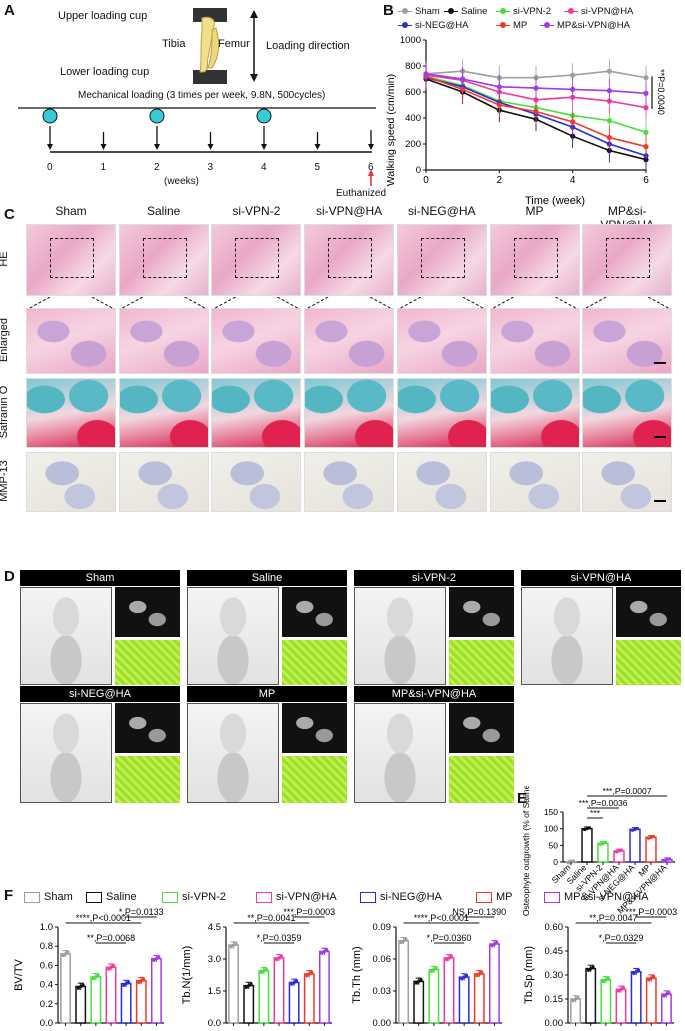  Describe the element at coordinates (157, 167) in the screenshot. I see `timeline-tick-label: 2` at that location.